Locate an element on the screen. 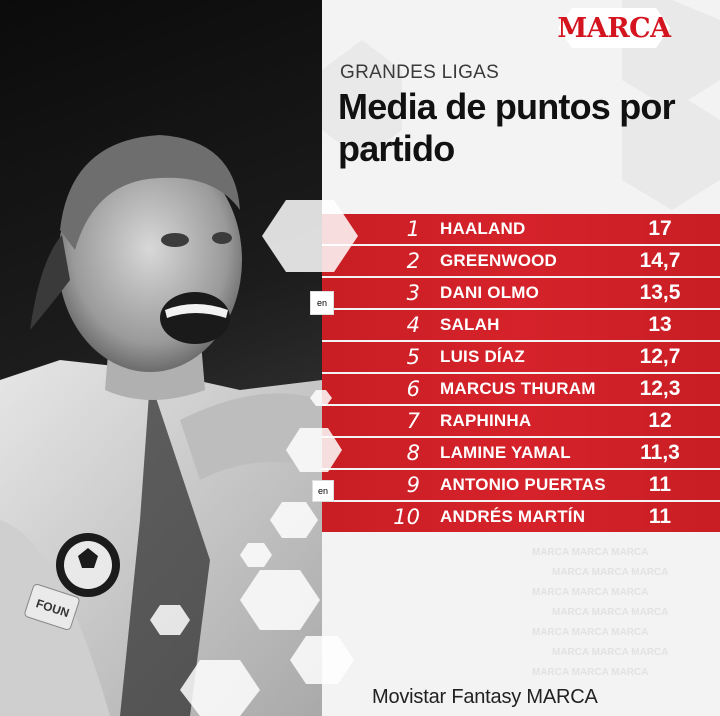 Image resolution: width=720 pixels, height=716 pixels. player-name: HAALAND is located at coordinates (483, 228).